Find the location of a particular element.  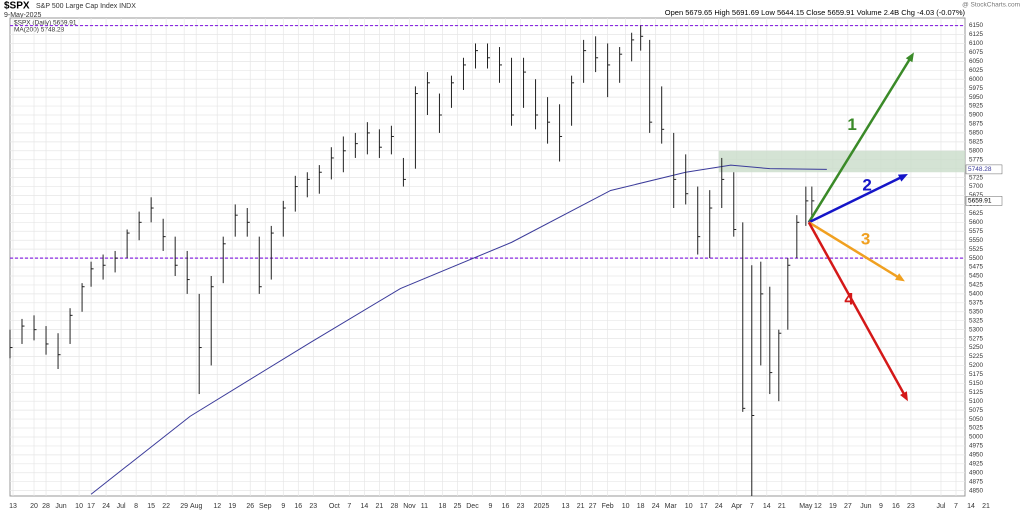

y-tick-label: 5425 is located at coordinates (976, 285).